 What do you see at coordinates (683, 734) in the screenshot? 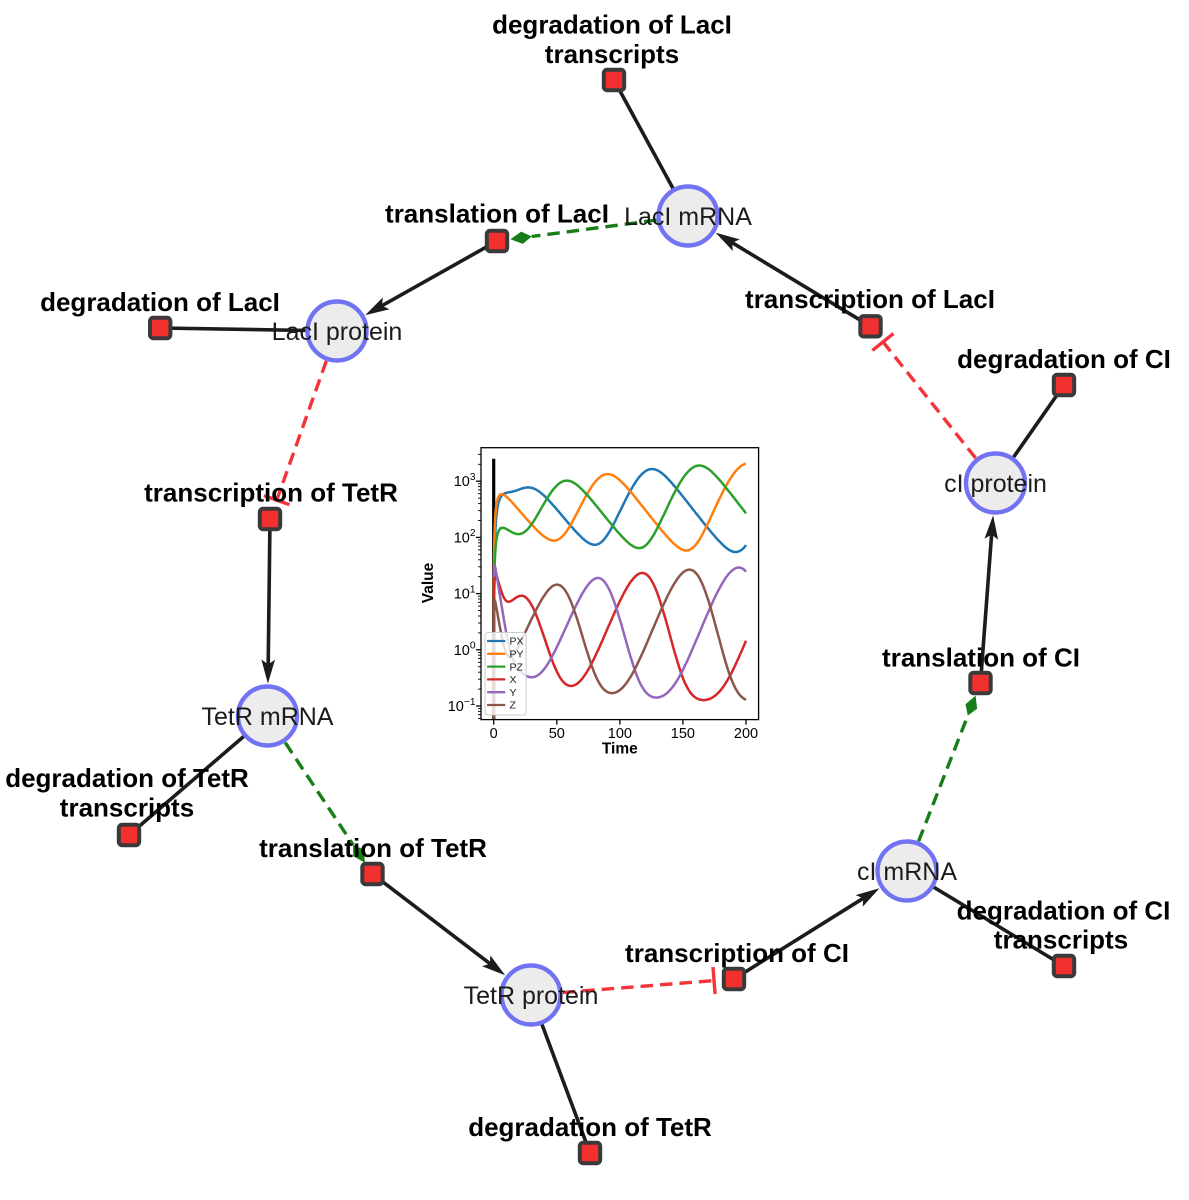
I see `svg-text: 150` at bounding box center [683, 734].